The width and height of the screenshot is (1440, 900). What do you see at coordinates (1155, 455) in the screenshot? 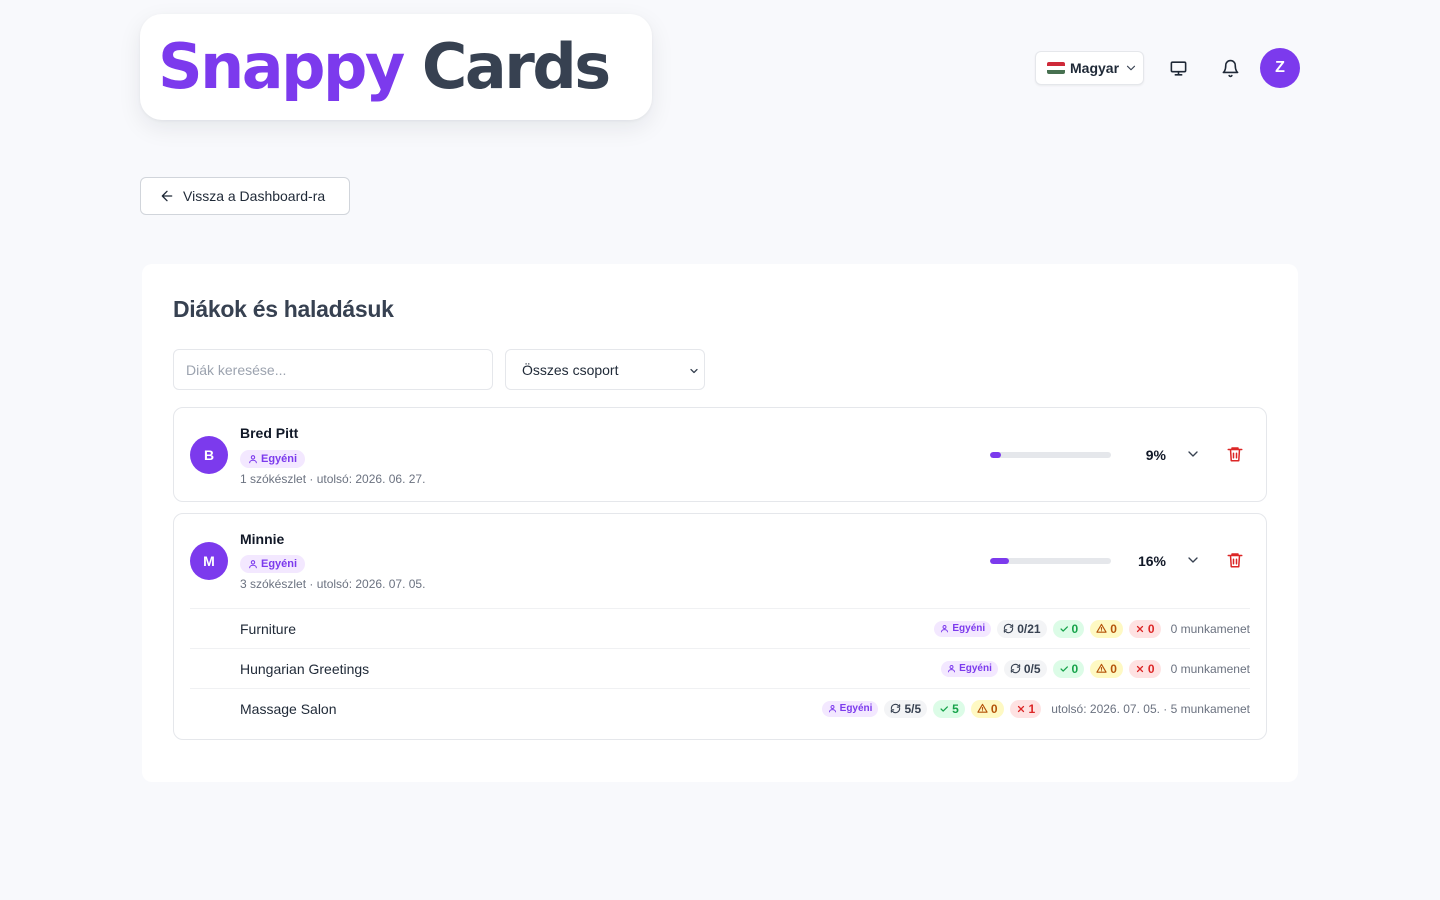
I see `progress-percent: 9%` at bounding box center [1155, 455].